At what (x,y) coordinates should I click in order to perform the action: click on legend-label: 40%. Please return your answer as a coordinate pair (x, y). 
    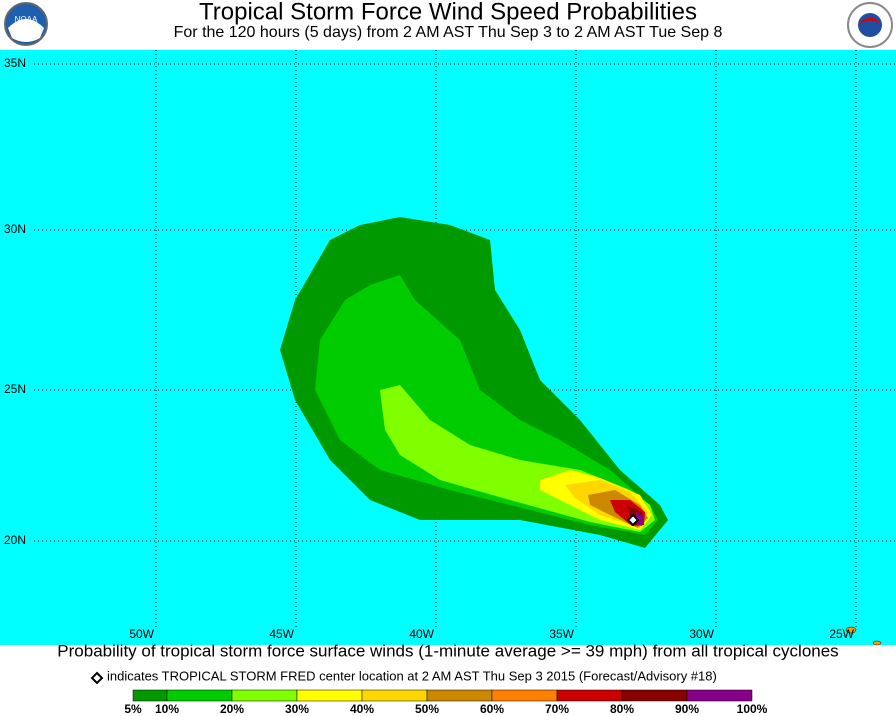
    Looking at the image, I should click on (362, 709).